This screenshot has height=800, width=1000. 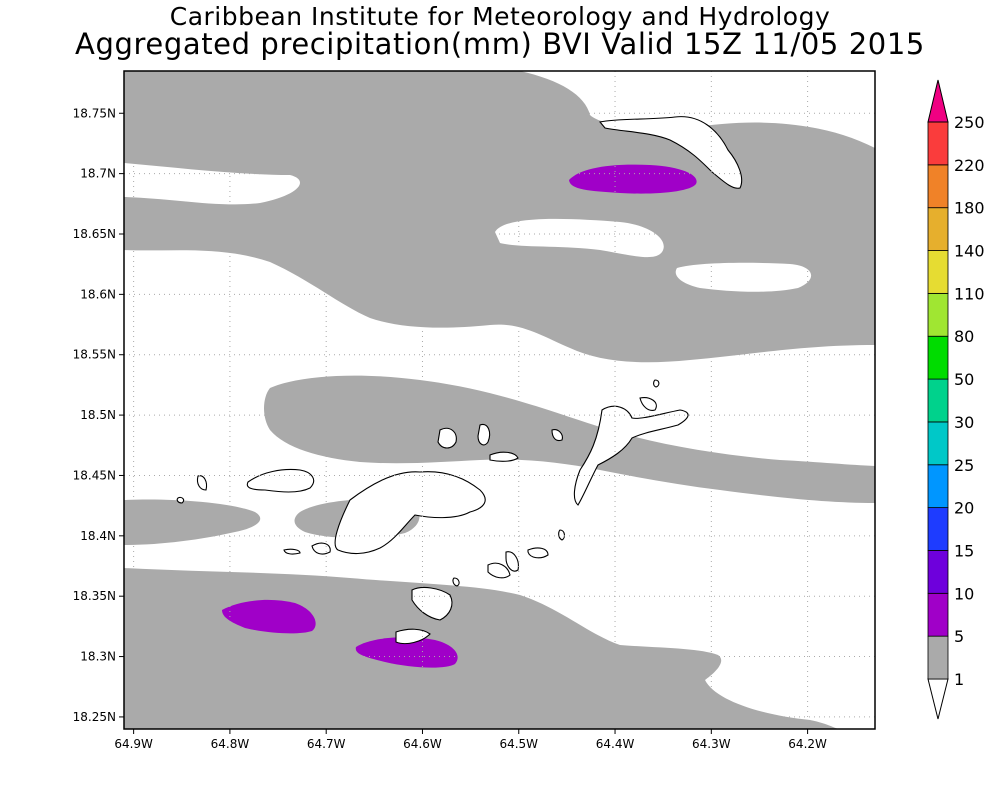 I want to click on colorbar-label: 10, so click(x=964, y=593).